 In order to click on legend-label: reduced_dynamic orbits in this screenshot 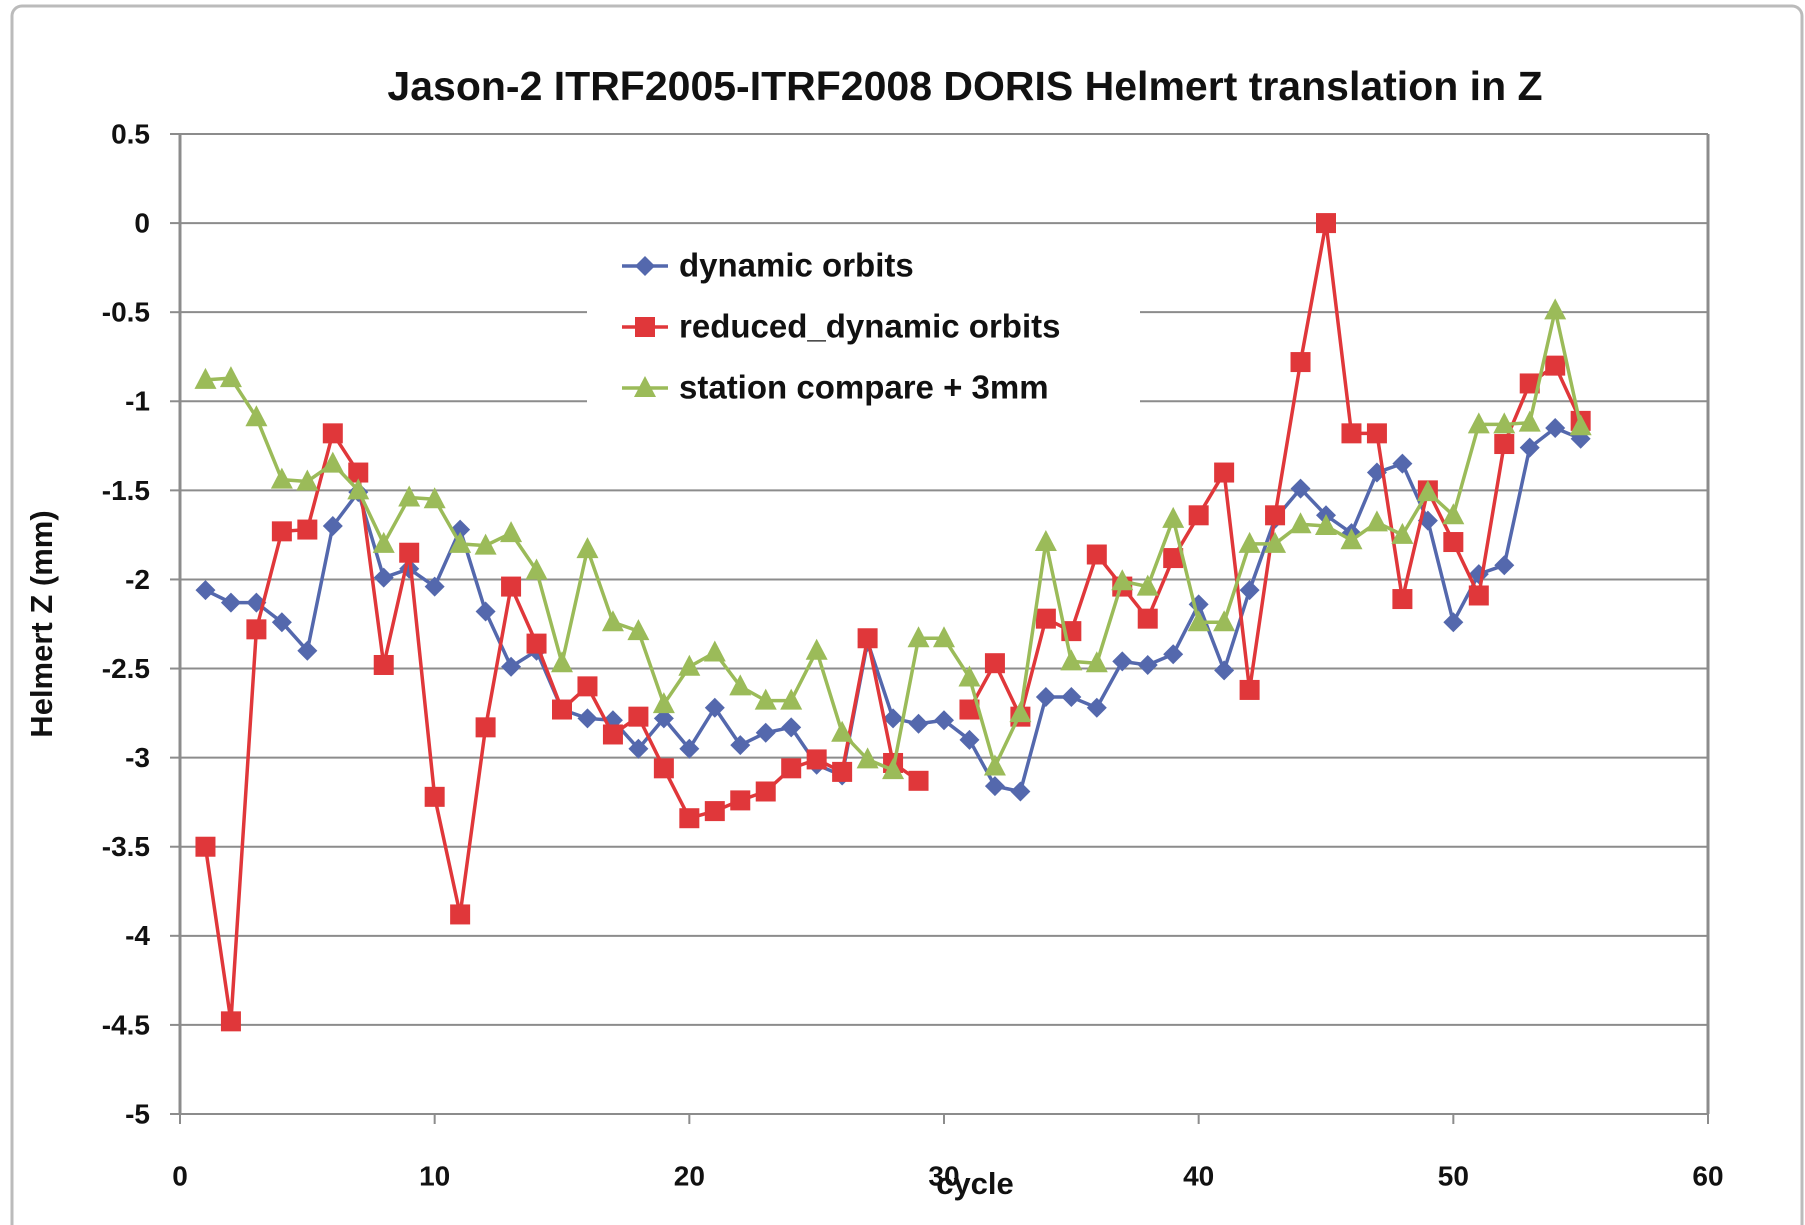, I will do `click(869, 326)`.